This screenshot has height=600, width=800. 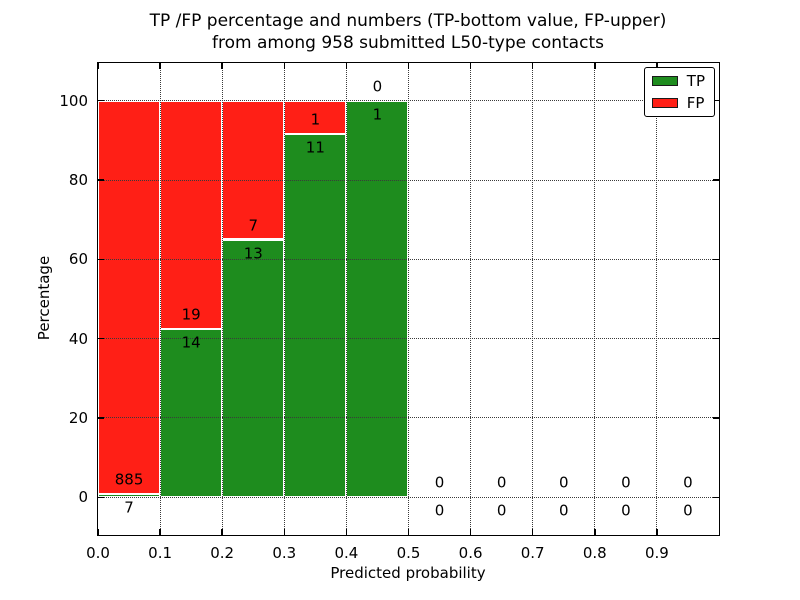 I want to click on y-tick-label: 0, so click(x=83, y=497).